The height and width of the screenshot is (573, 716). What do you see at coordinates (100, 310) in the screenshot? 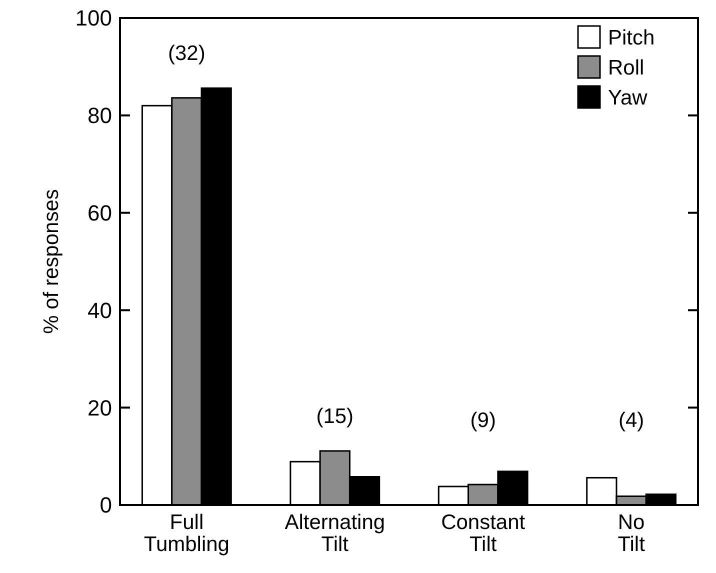
I see `y-tick-label: 40` at bounding box center [100, 310].